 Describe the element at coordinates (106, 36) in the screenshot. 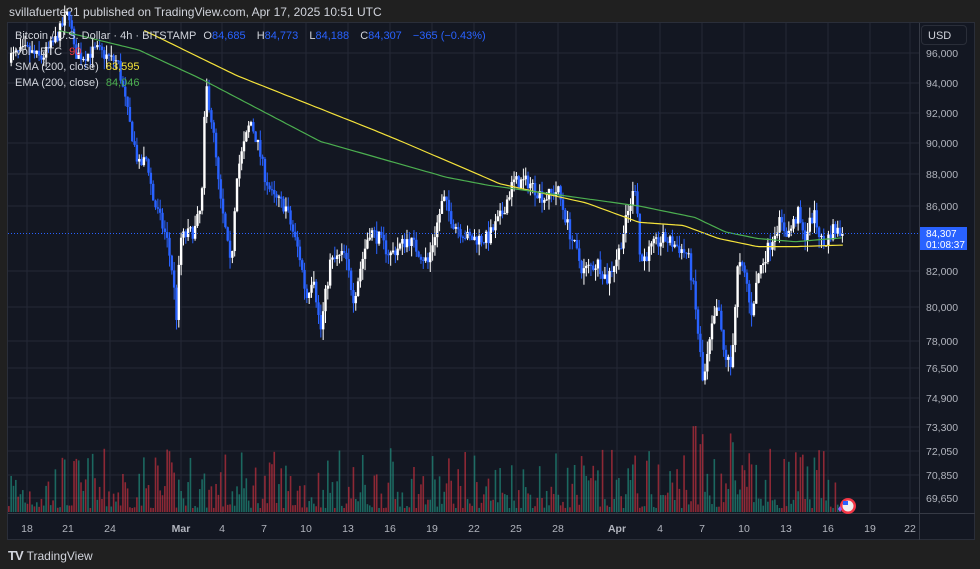

I see `symbol-name: Bitcoin / U.S. Dollar · 4h · BITSTAMP` at that location.